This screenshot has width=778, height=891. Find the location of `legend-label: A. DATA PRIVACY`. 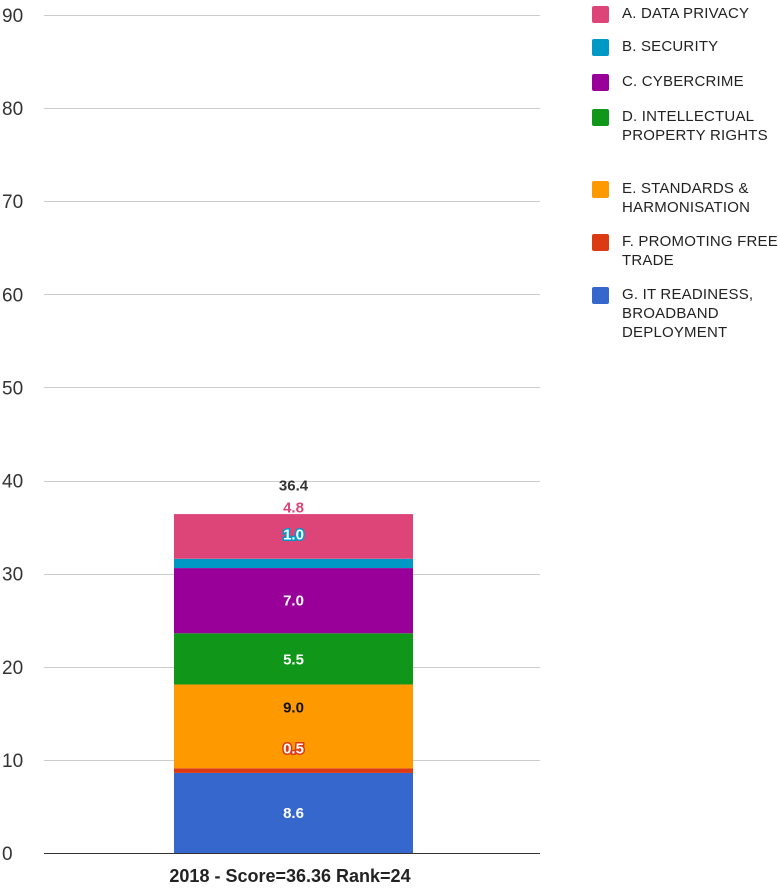

legend-label: A. DATA PRIVACY is located at coordinates (686, 13).